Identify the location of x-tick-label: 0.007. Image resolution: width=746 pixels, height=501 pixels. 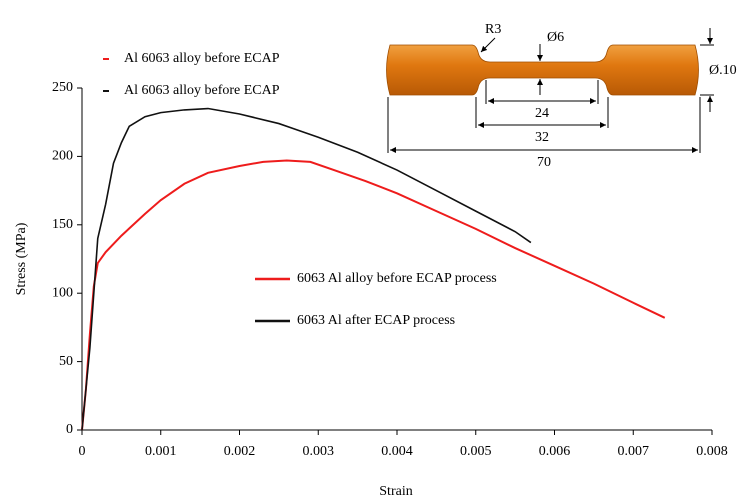
(634, 451).